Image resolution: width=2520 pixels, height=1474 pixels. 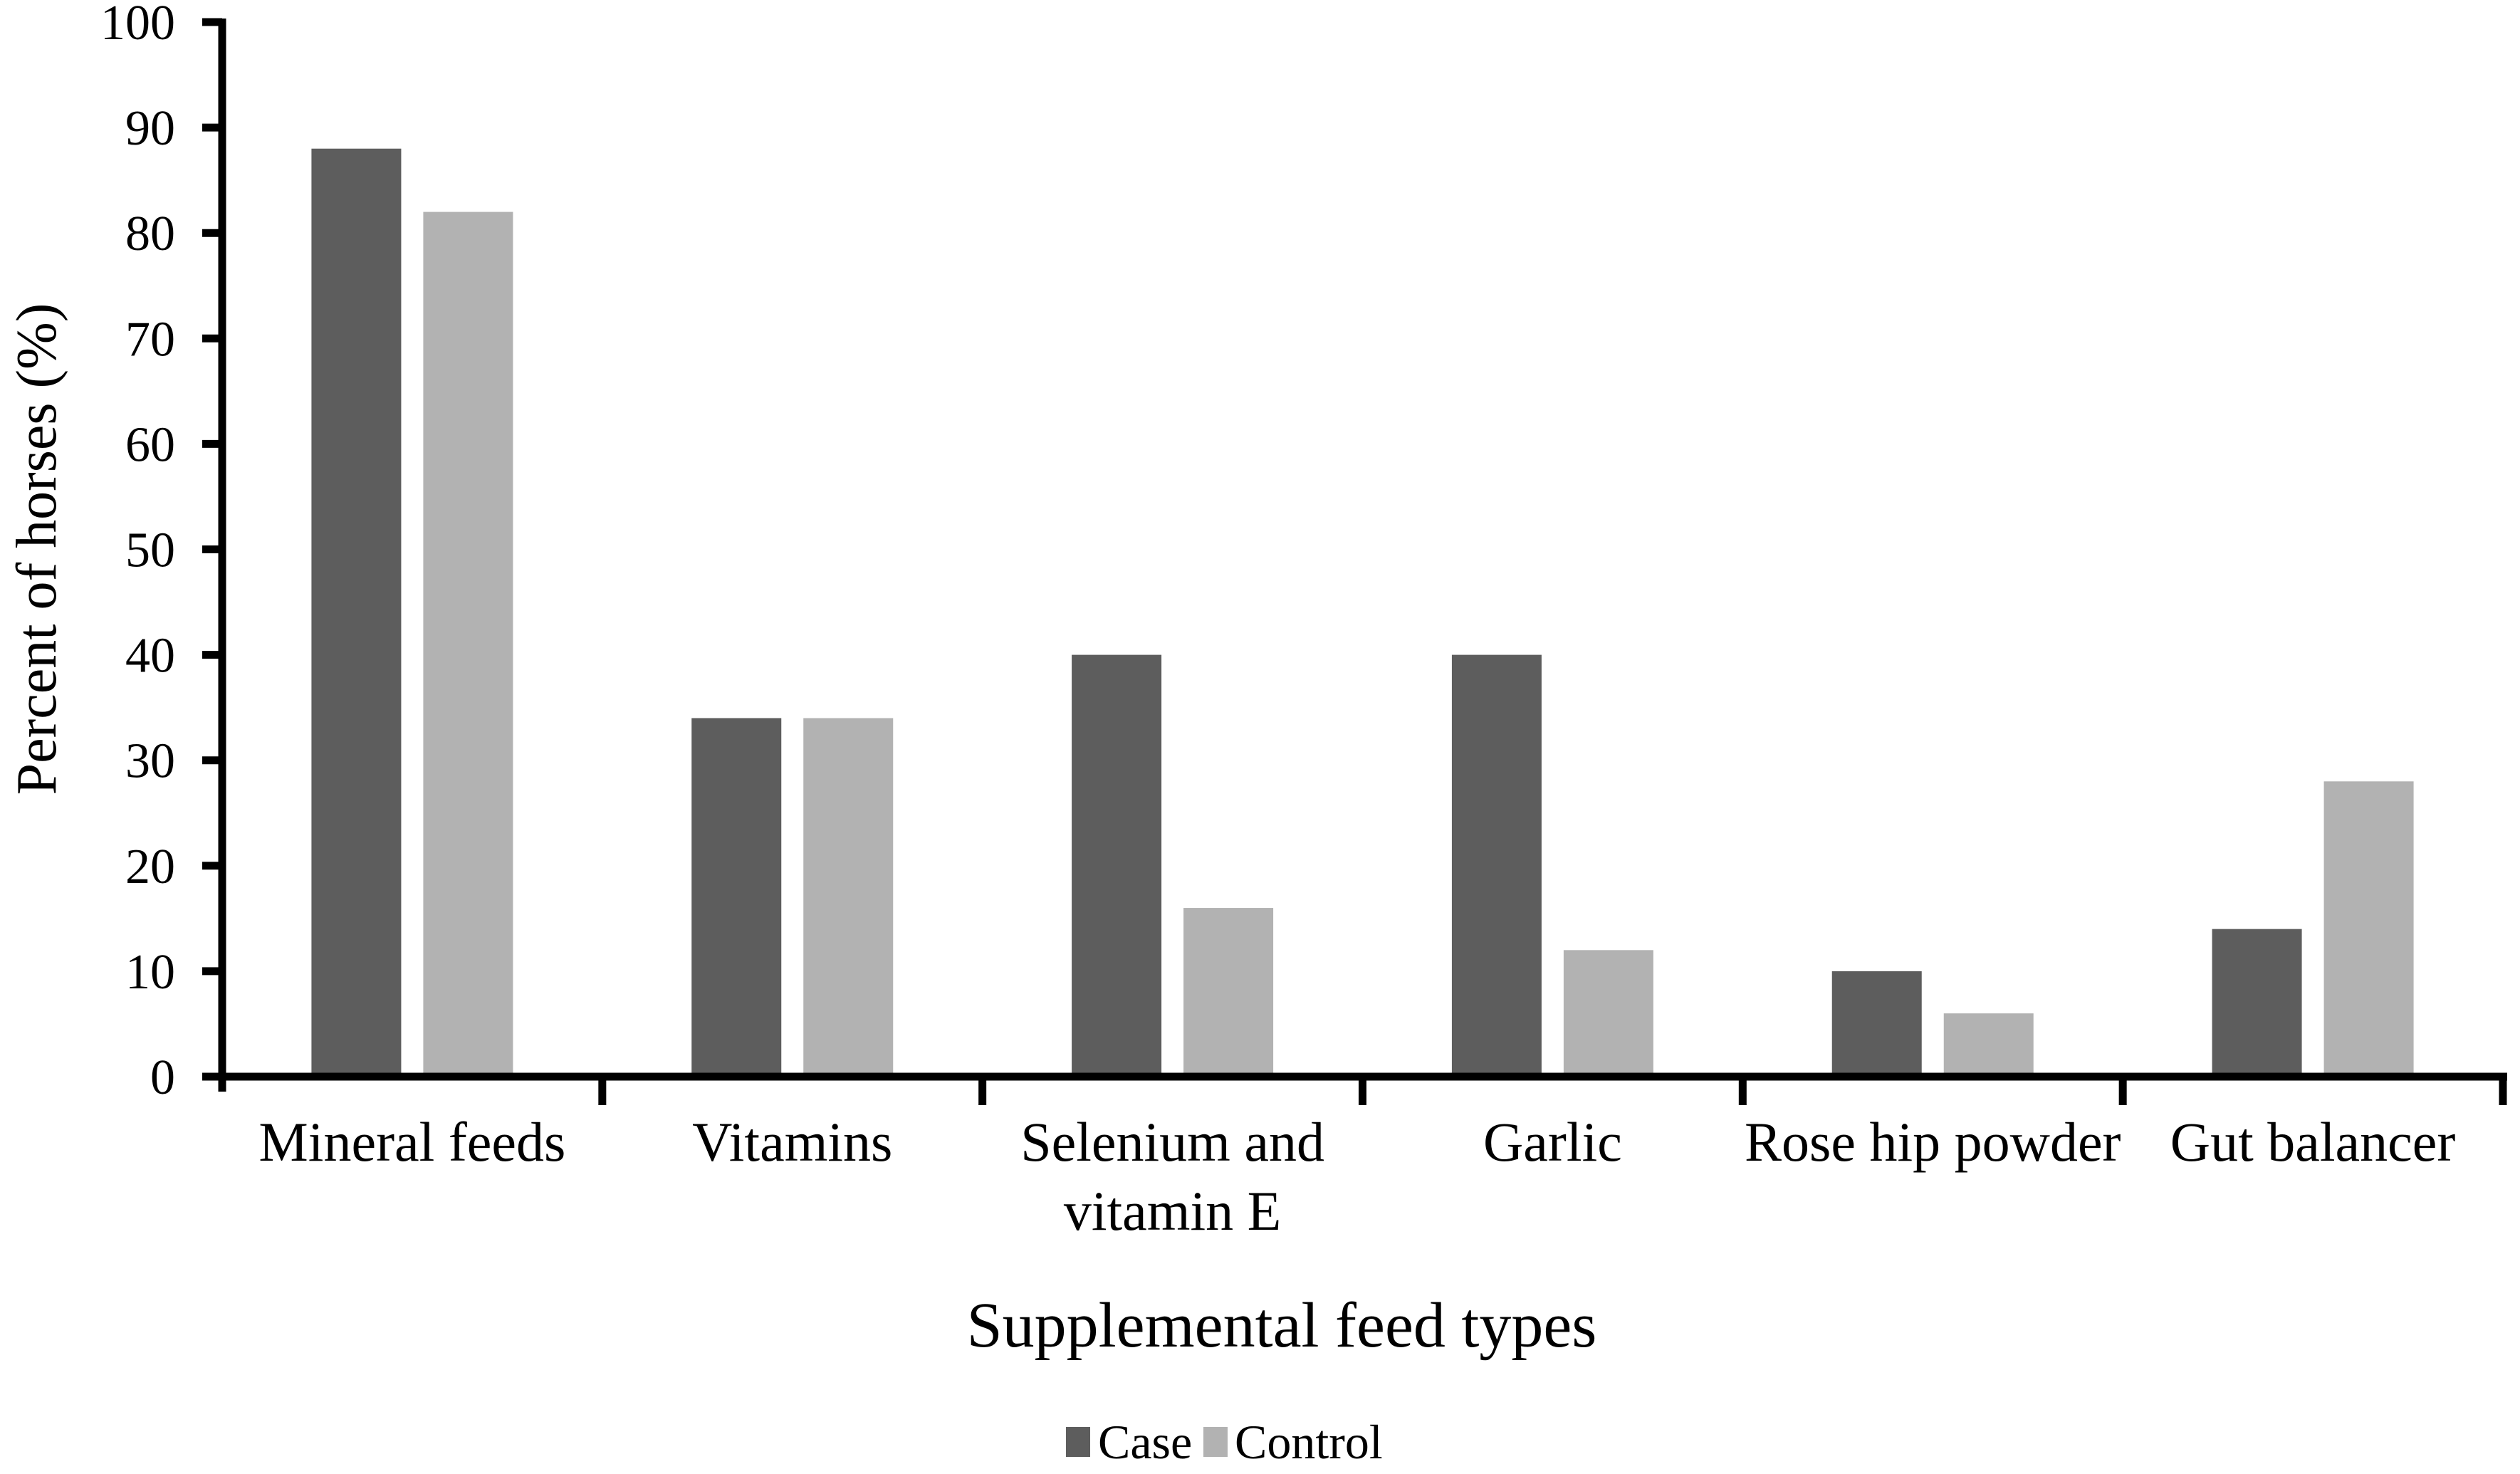 What do you see at coordinates (1552, 1142) in the screenshot?
I see `category-label: Garlic` at bounding box center [1552, 1142].